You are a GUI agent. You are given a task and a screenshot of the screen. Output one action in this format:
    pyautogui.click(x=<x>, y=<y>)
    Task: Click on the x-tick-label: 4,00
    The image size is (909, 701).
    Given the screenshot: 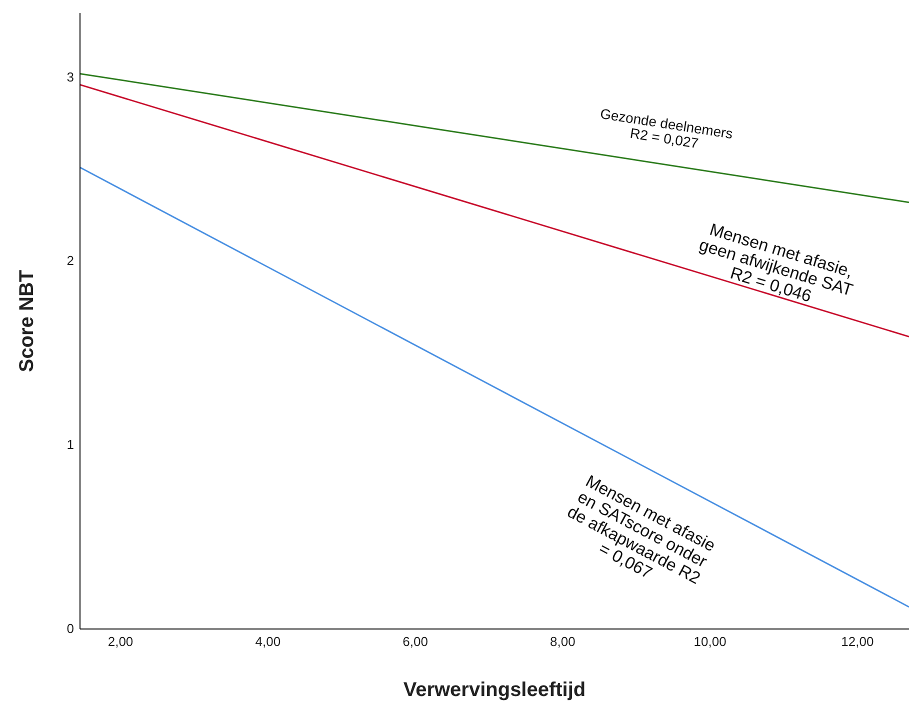 What is the action you would take?
    pyautogui.click(x=268, y=642)
    